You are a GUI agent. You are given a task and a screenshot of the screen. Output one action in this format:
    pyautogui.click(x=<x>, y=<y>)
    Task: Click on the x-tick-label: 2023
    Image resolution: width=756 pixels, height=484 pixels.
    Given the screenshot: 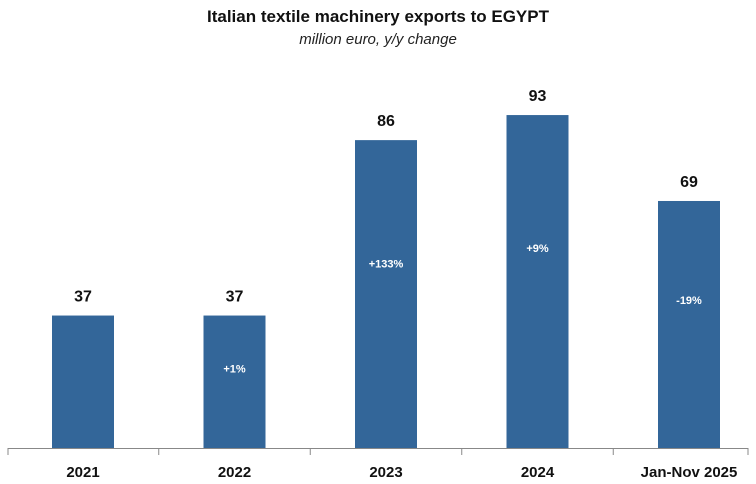 What is the action you would take?
    pyautogui.click(x=385, y=472)
    